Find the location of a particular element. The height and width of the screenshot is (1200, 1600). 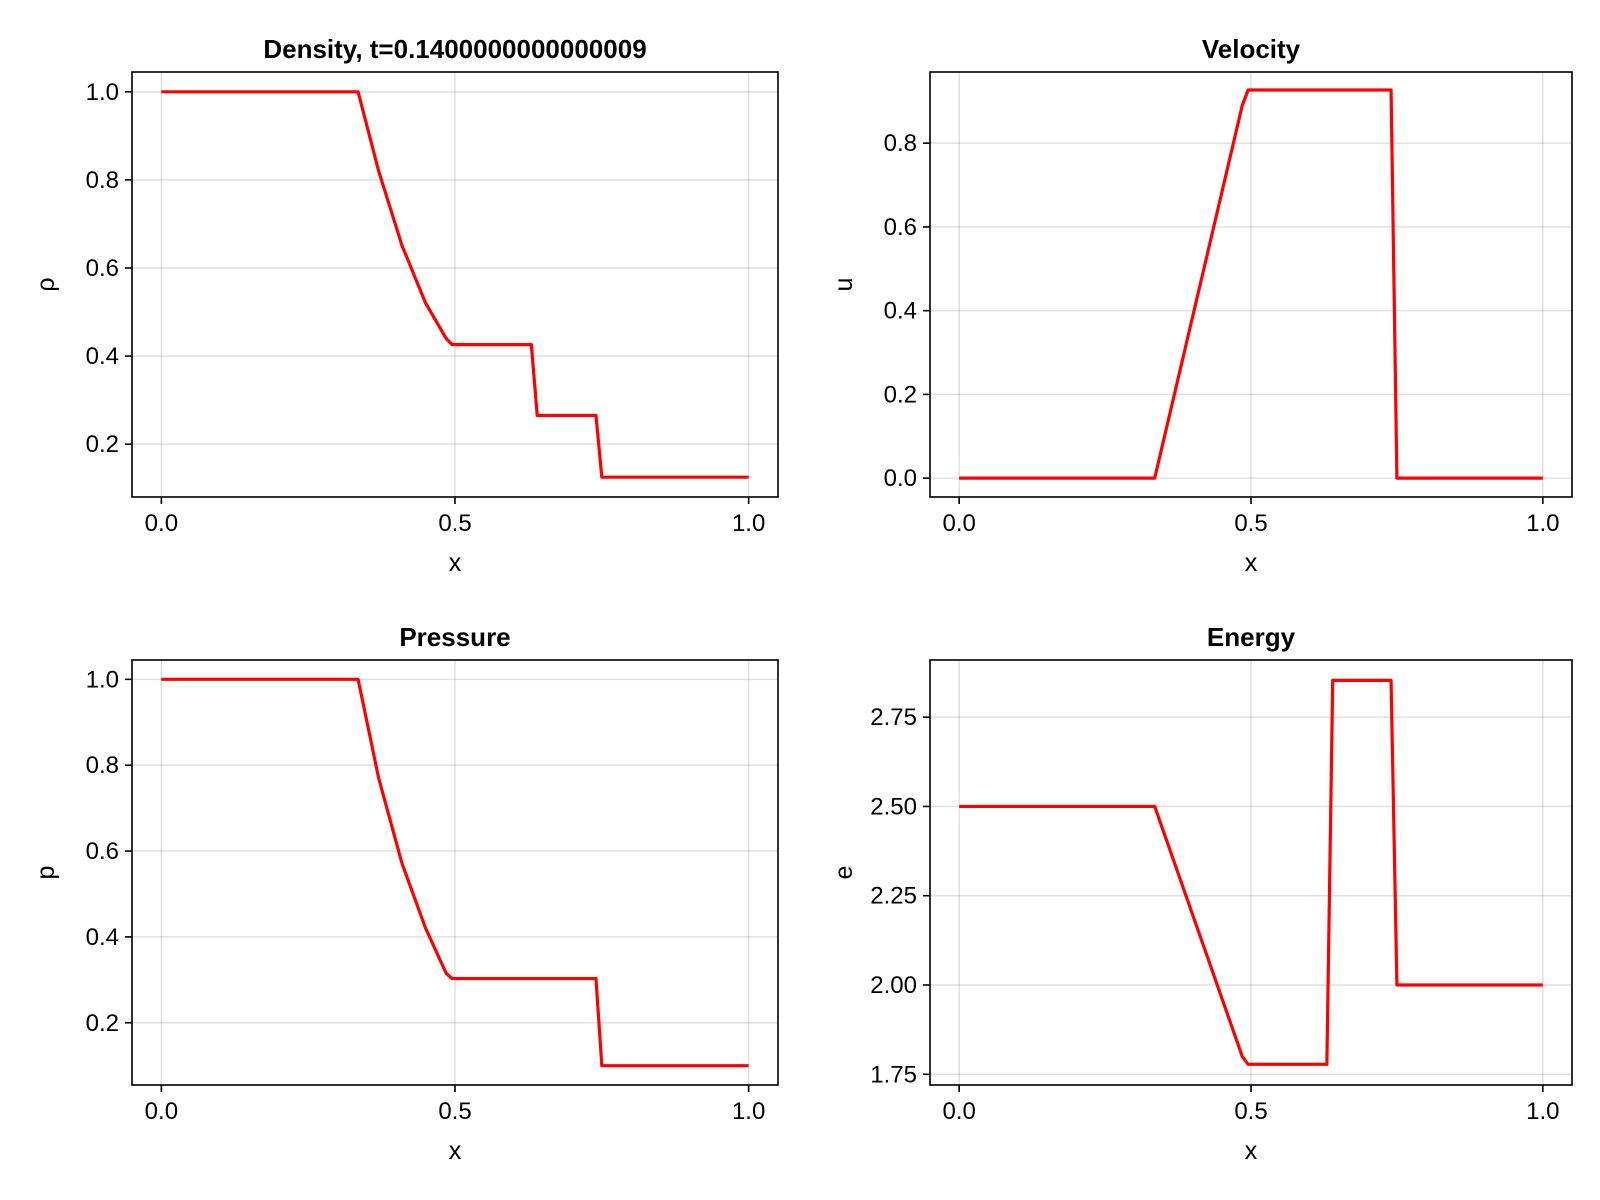

energy-y-tick-label: 1.75 is located at coordinates (893, 1074).